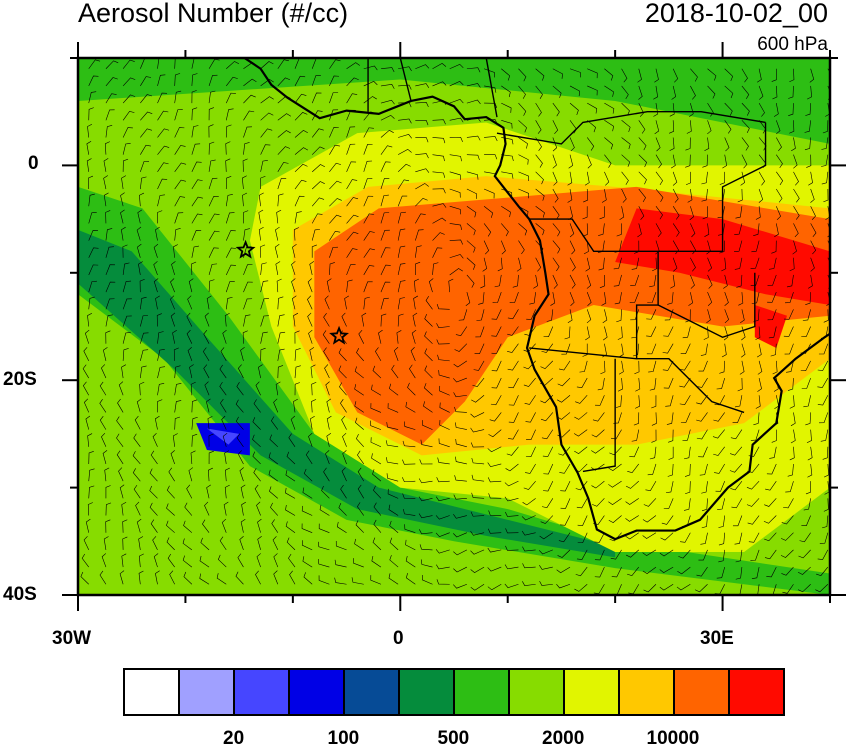  Describe the element at coordinates (245, 249) in the screenshot. I see `star-icon` at that location.